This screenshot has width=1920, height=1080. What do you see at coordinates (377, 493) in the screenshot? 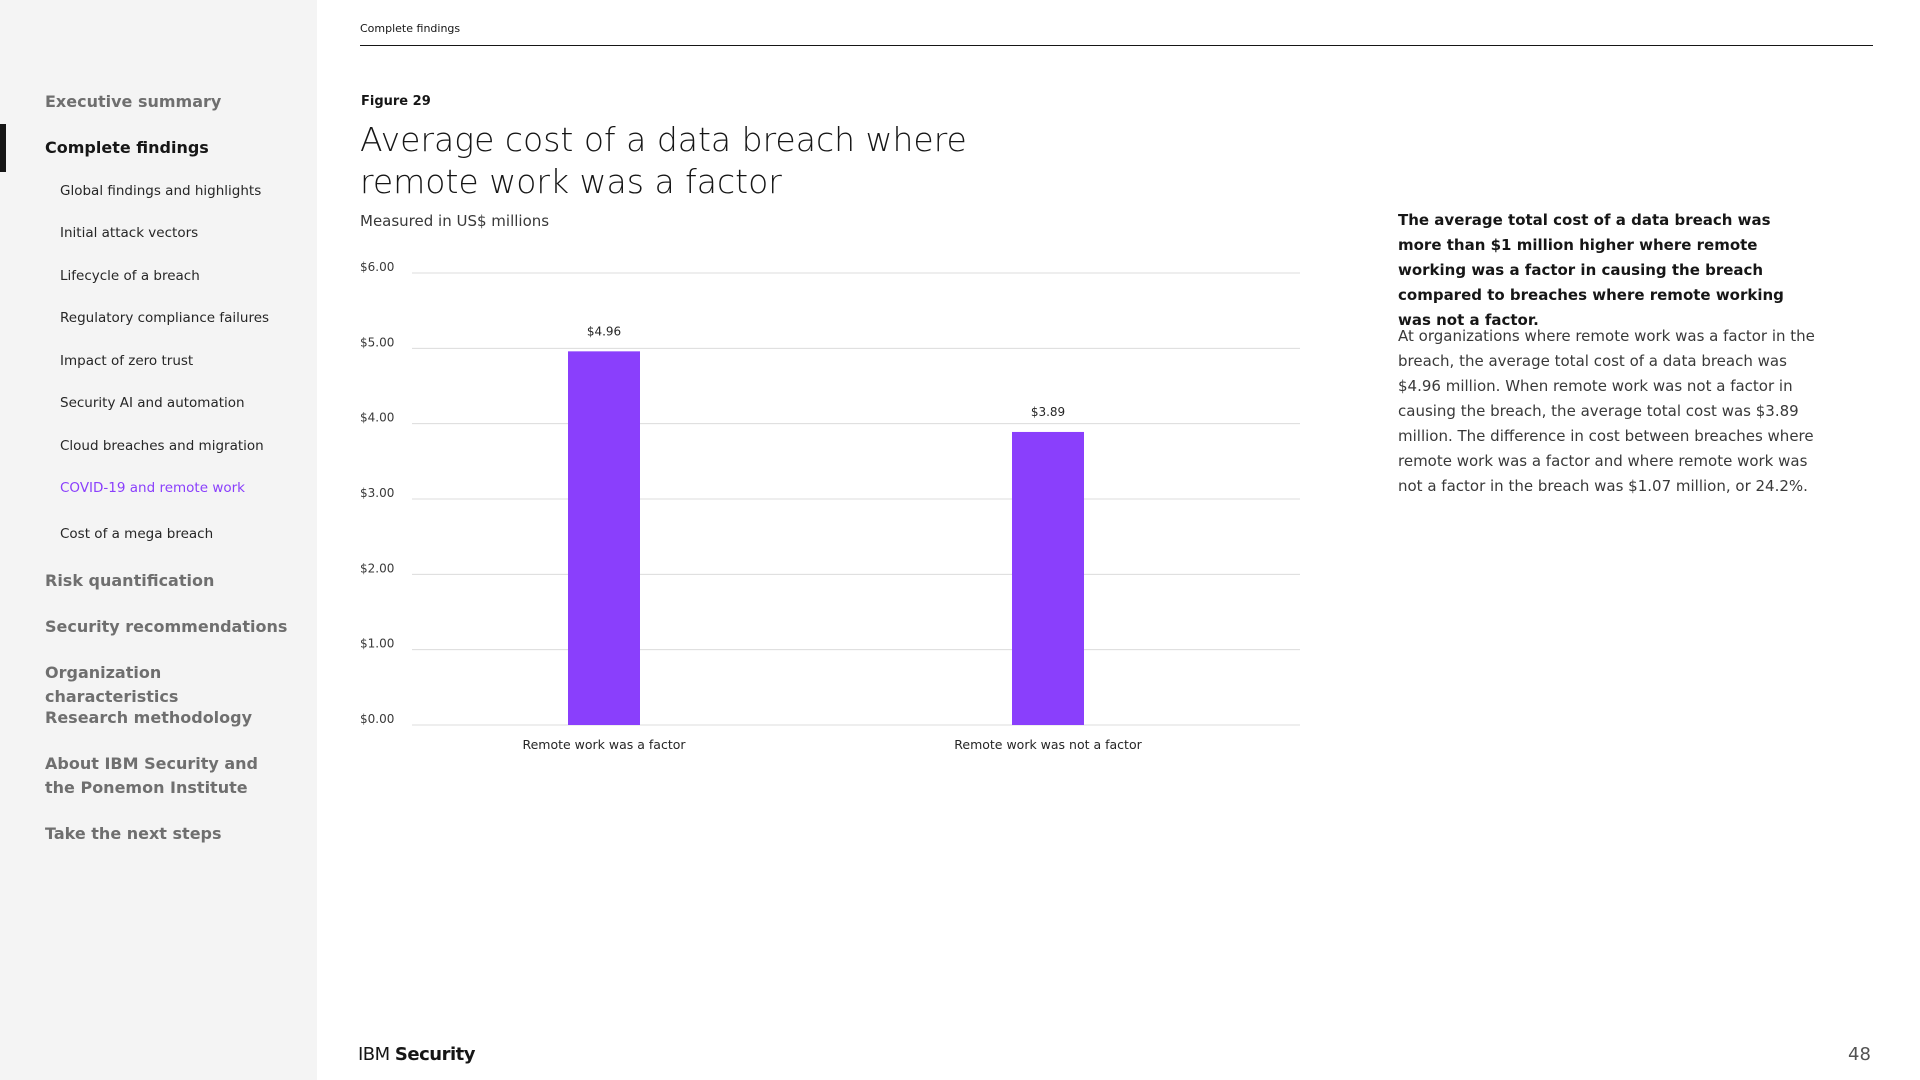
I see `y-tick-label: $3.00` at bounding box center [377, 493].